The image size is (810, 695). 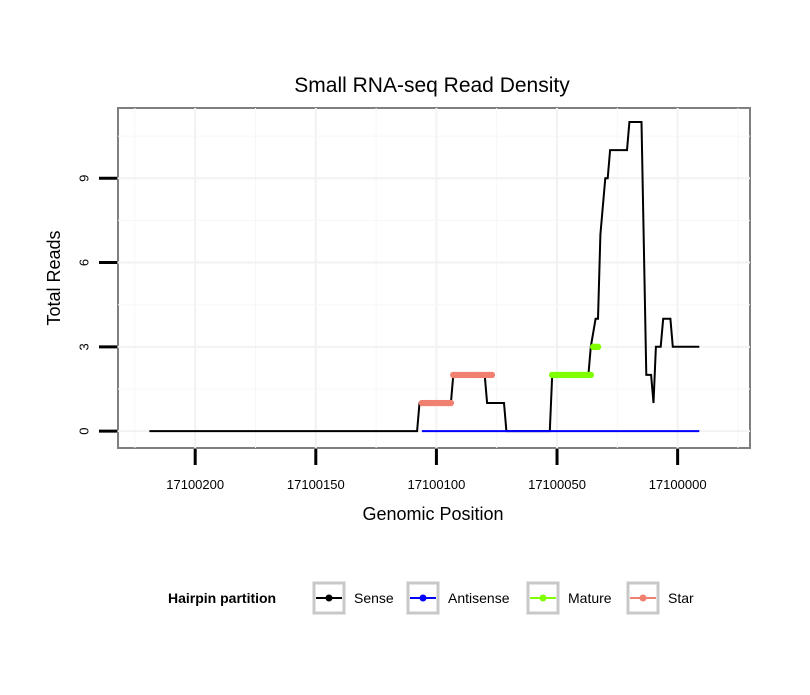 I want to click on x-tick-label: 17100000, so click(x=678, y=484).